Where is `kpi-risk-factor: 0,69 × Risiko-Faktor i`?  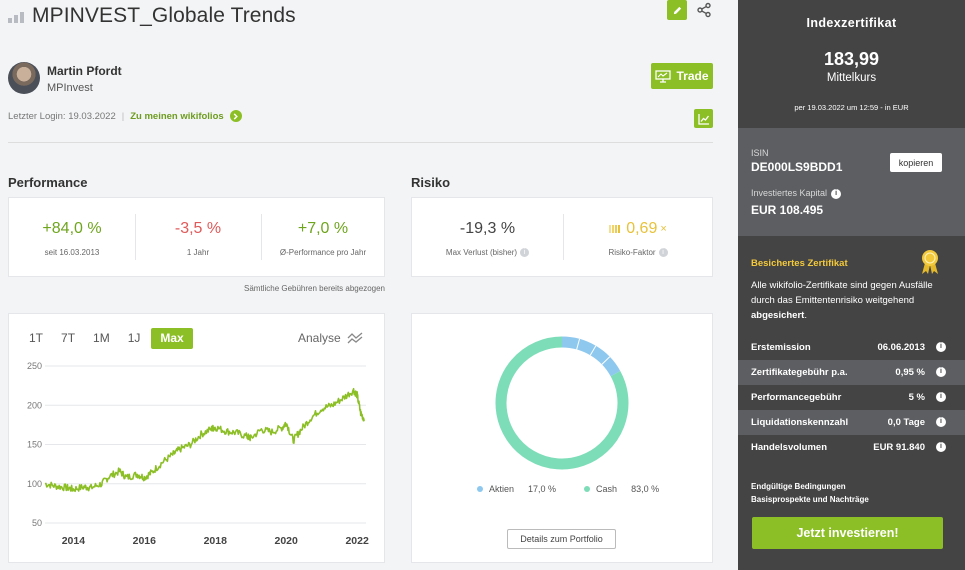 kpi-risk-factor: 0,69 × Risiko-Faktor i is located at coordinates (638, 237).